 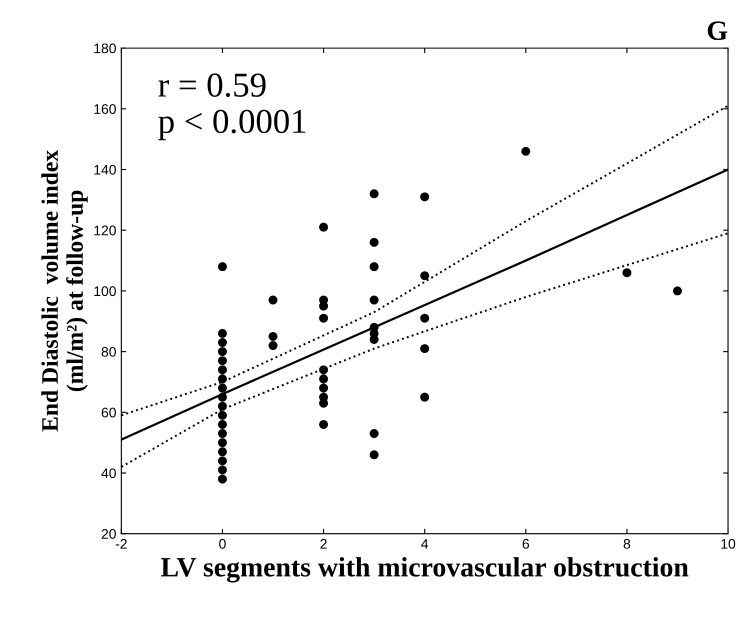 What do you see at coordinates (105, 48) in the screenshot?
I see `y-tick-label: 180` at bounding box center [105, 48].